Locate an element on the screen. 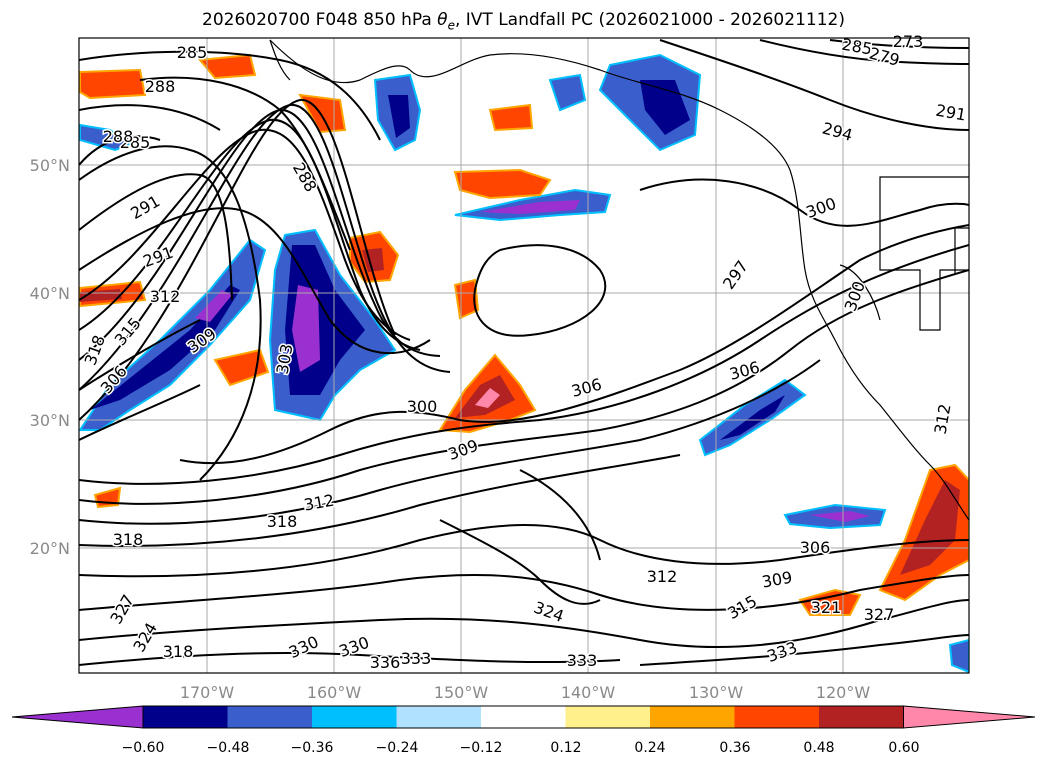  colorbar-tick-label: 0.12 is located at coordinates (565, 748).